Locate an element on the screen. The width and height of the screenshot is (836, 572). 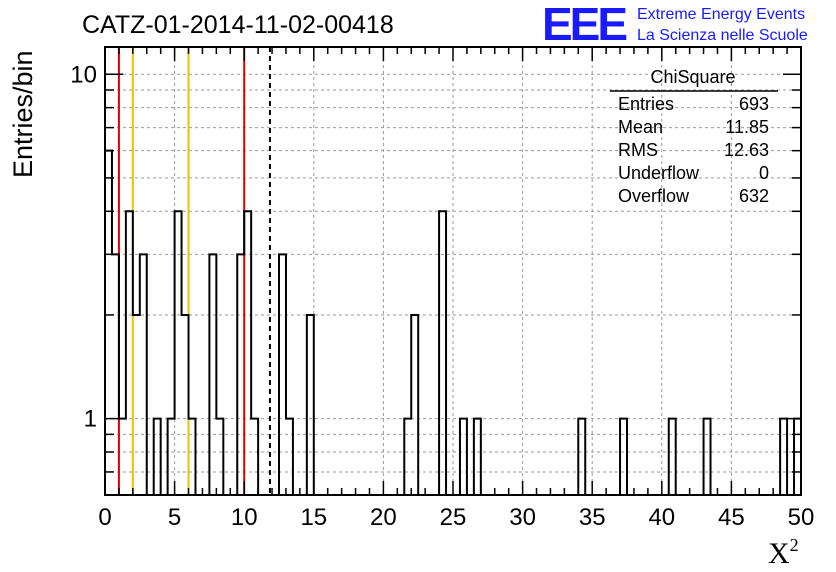
eee-logo-mark: EEE is located at coordinates (584, 25).